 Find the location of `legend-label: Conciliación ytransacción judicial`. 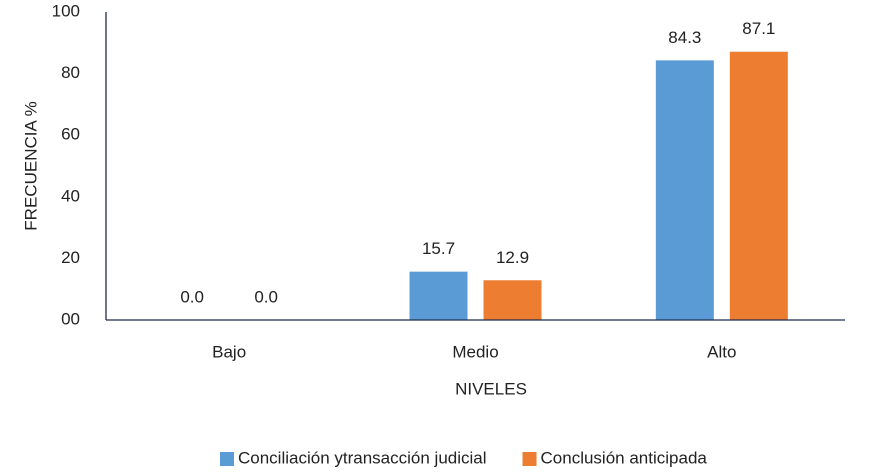

legend-label: Conciliación ytransacción judicial is located at coordinates (362, 457).